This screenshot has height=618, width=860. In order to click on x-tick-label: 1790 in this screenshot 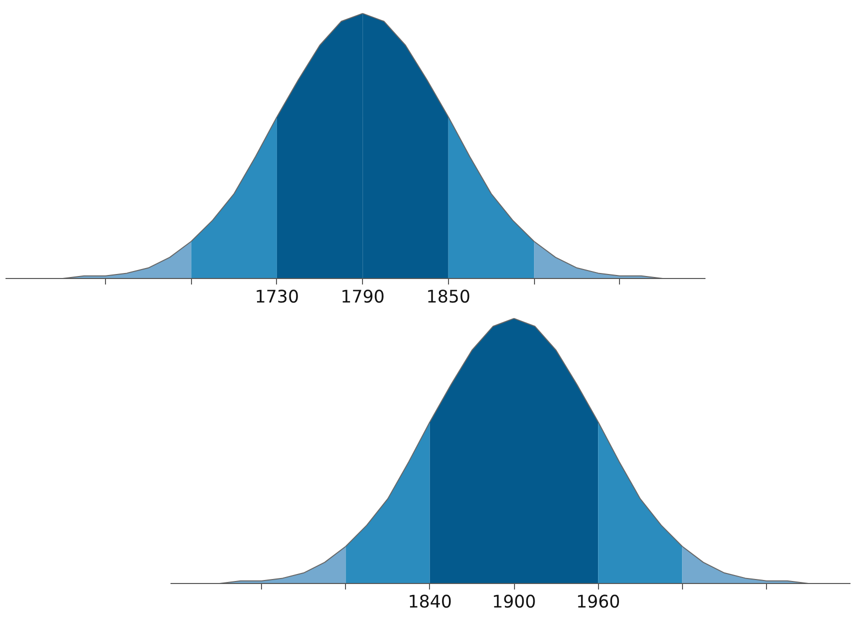, I will do `click(362, 298)`.